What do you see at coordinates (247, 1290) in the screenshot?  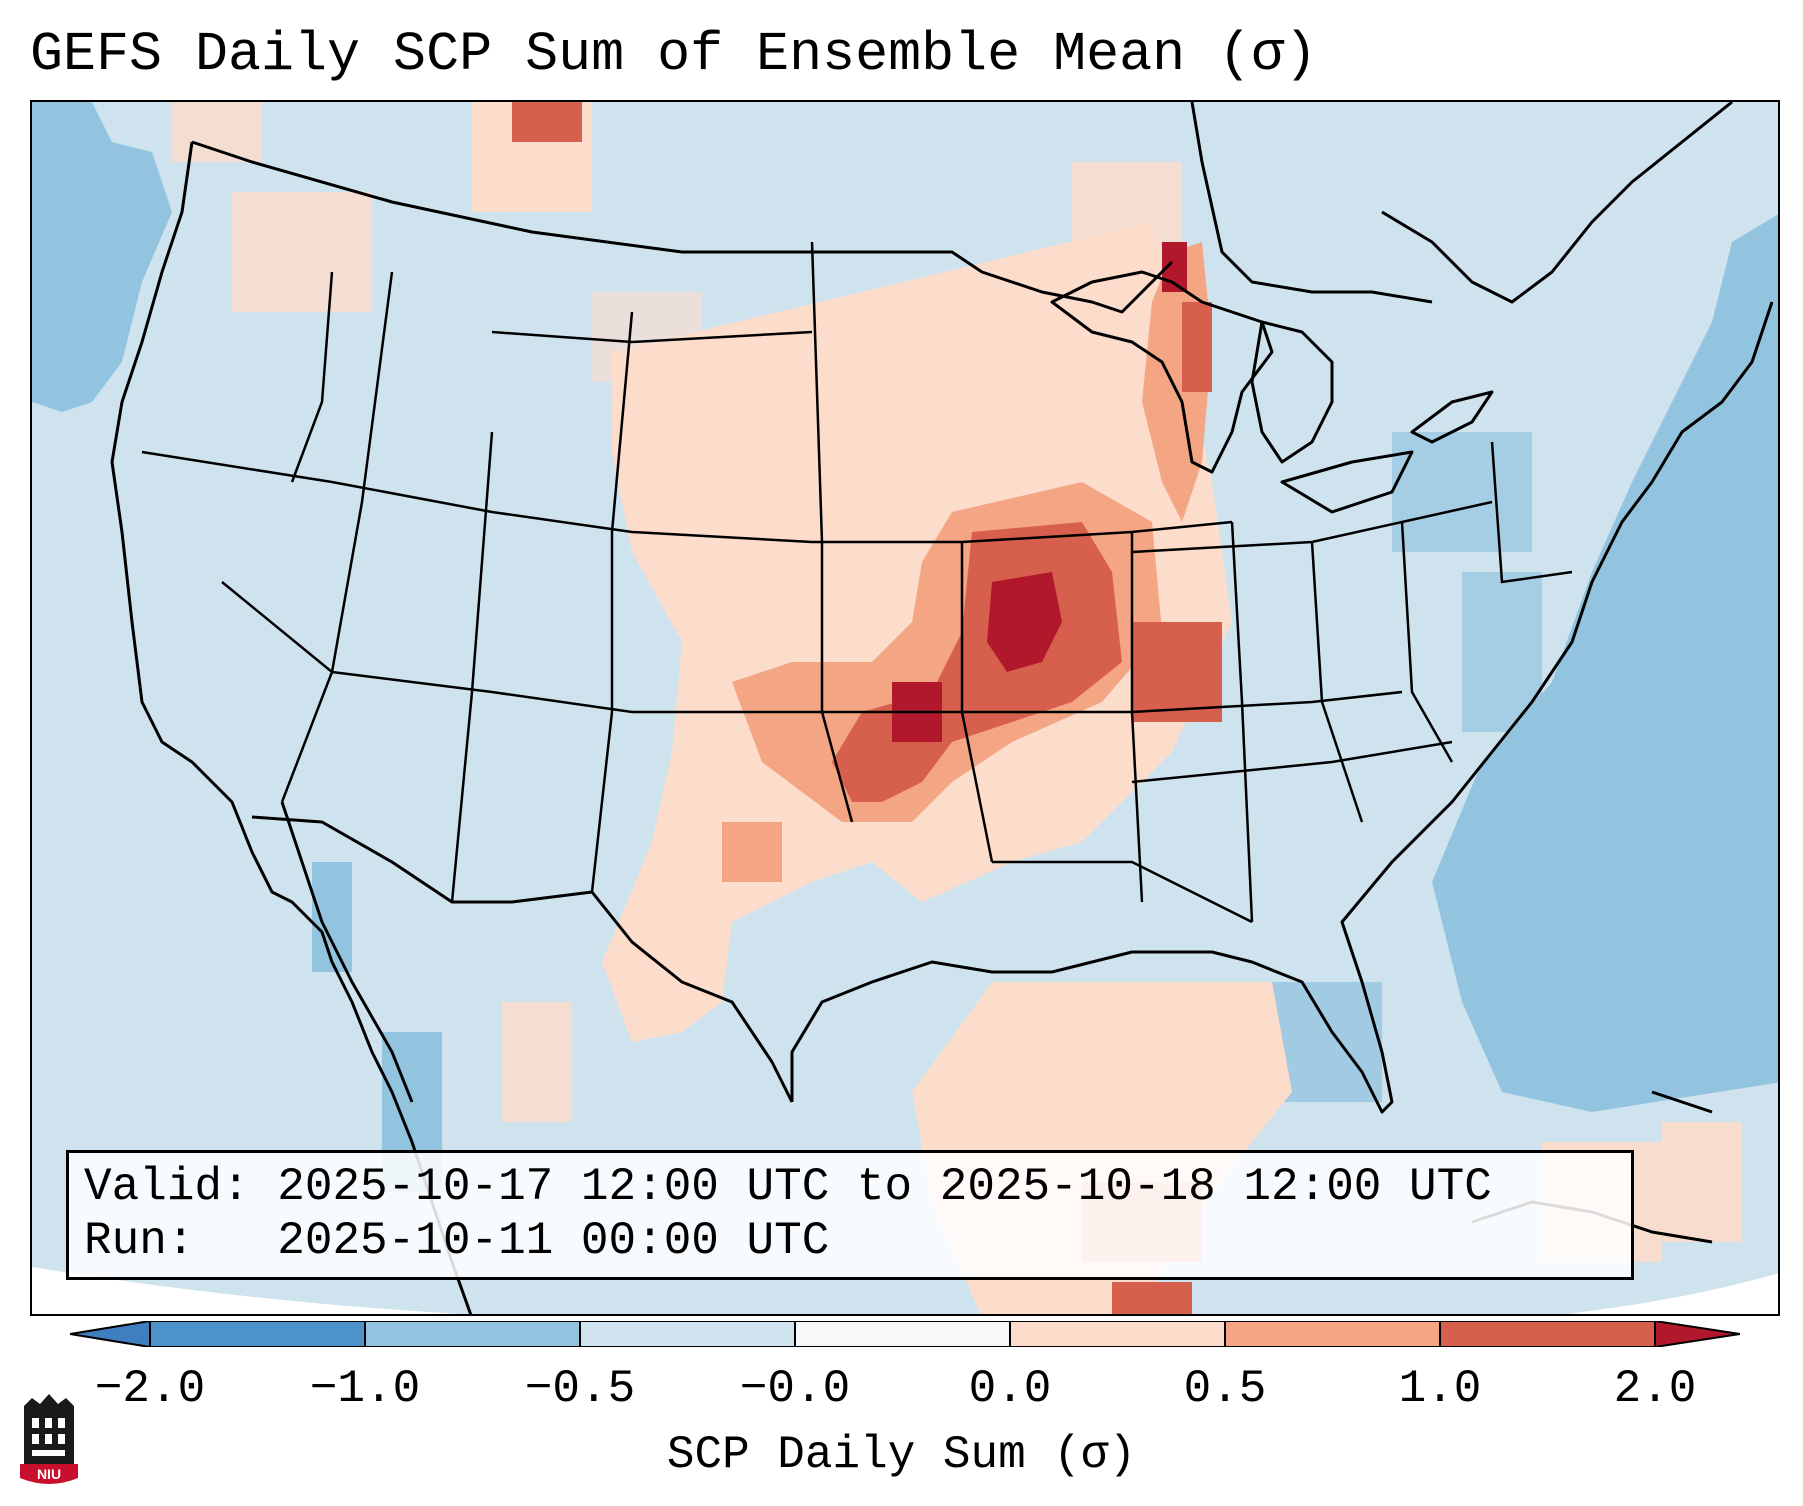 I see `projection-edge` at bounding box center [247, 1290].